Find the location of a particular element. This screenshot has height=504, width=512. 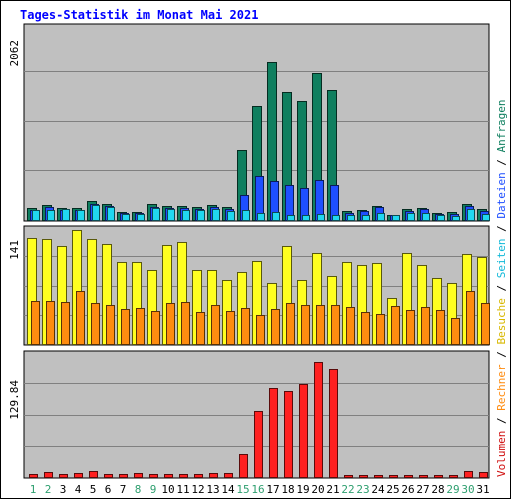

y-max-label: 2062 is located at coordinates (14, 53).